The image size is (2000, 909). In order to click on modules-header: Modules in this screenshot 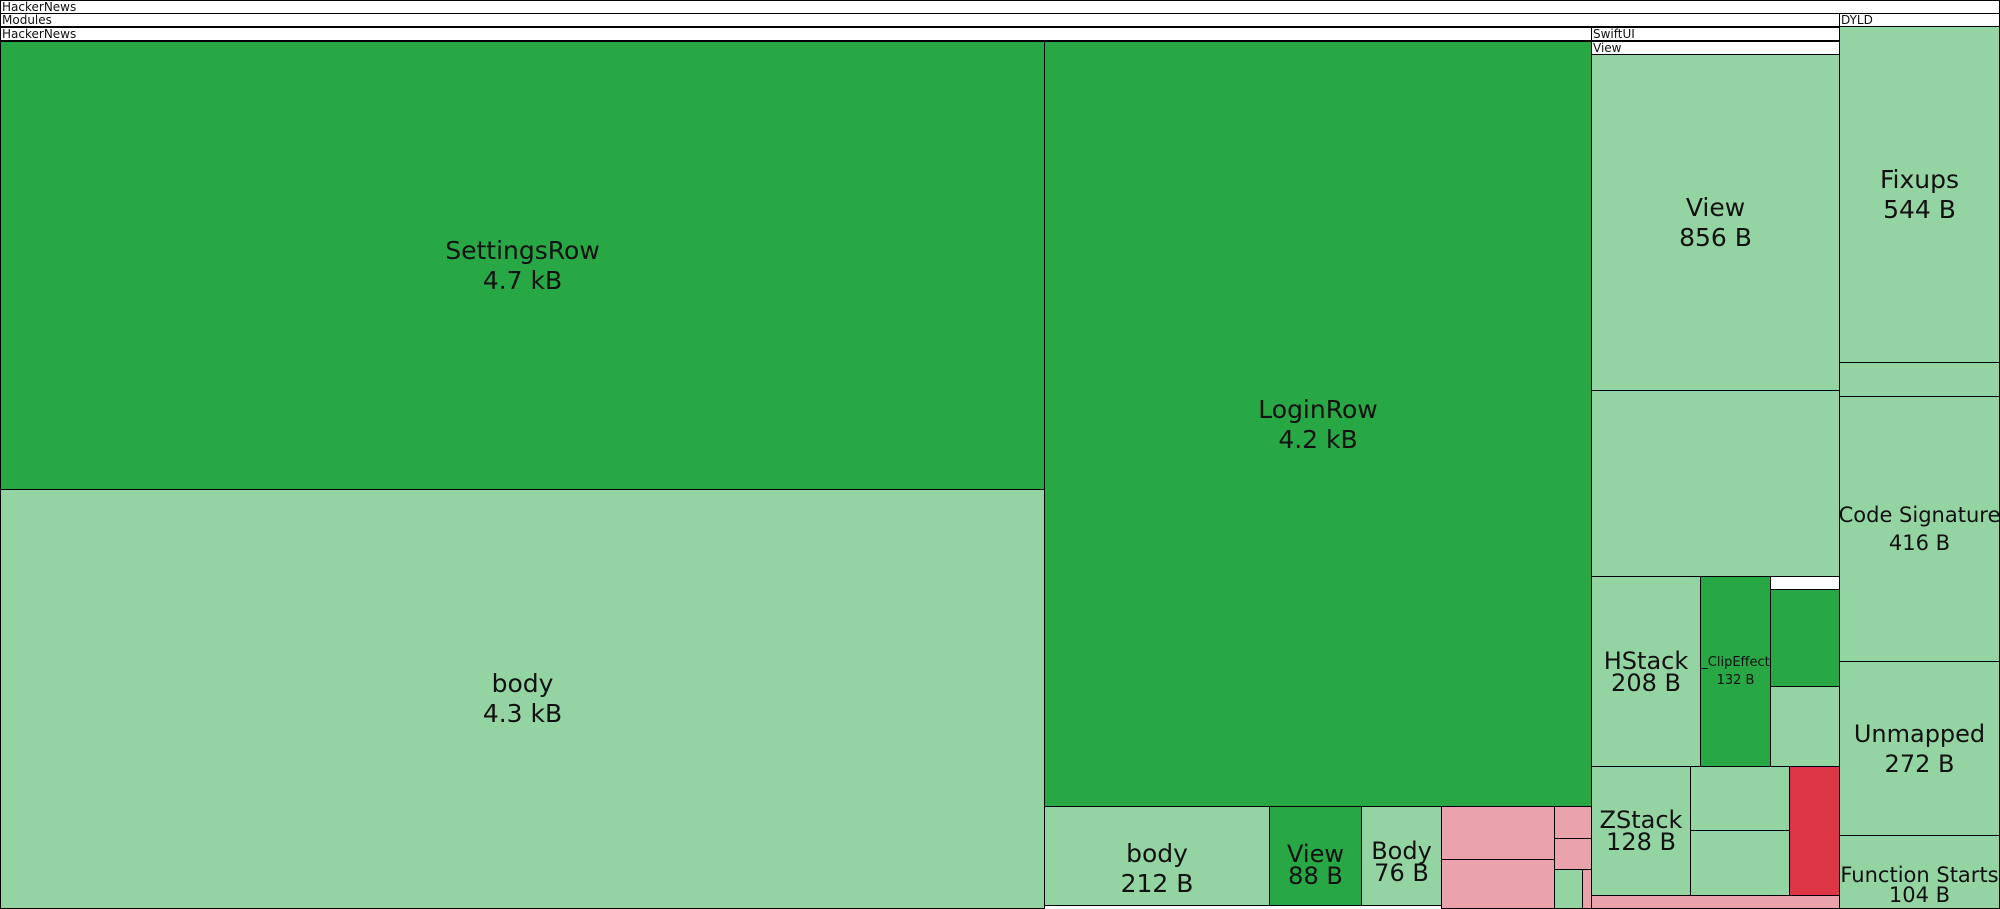, I will do `click(1000, 20)`.